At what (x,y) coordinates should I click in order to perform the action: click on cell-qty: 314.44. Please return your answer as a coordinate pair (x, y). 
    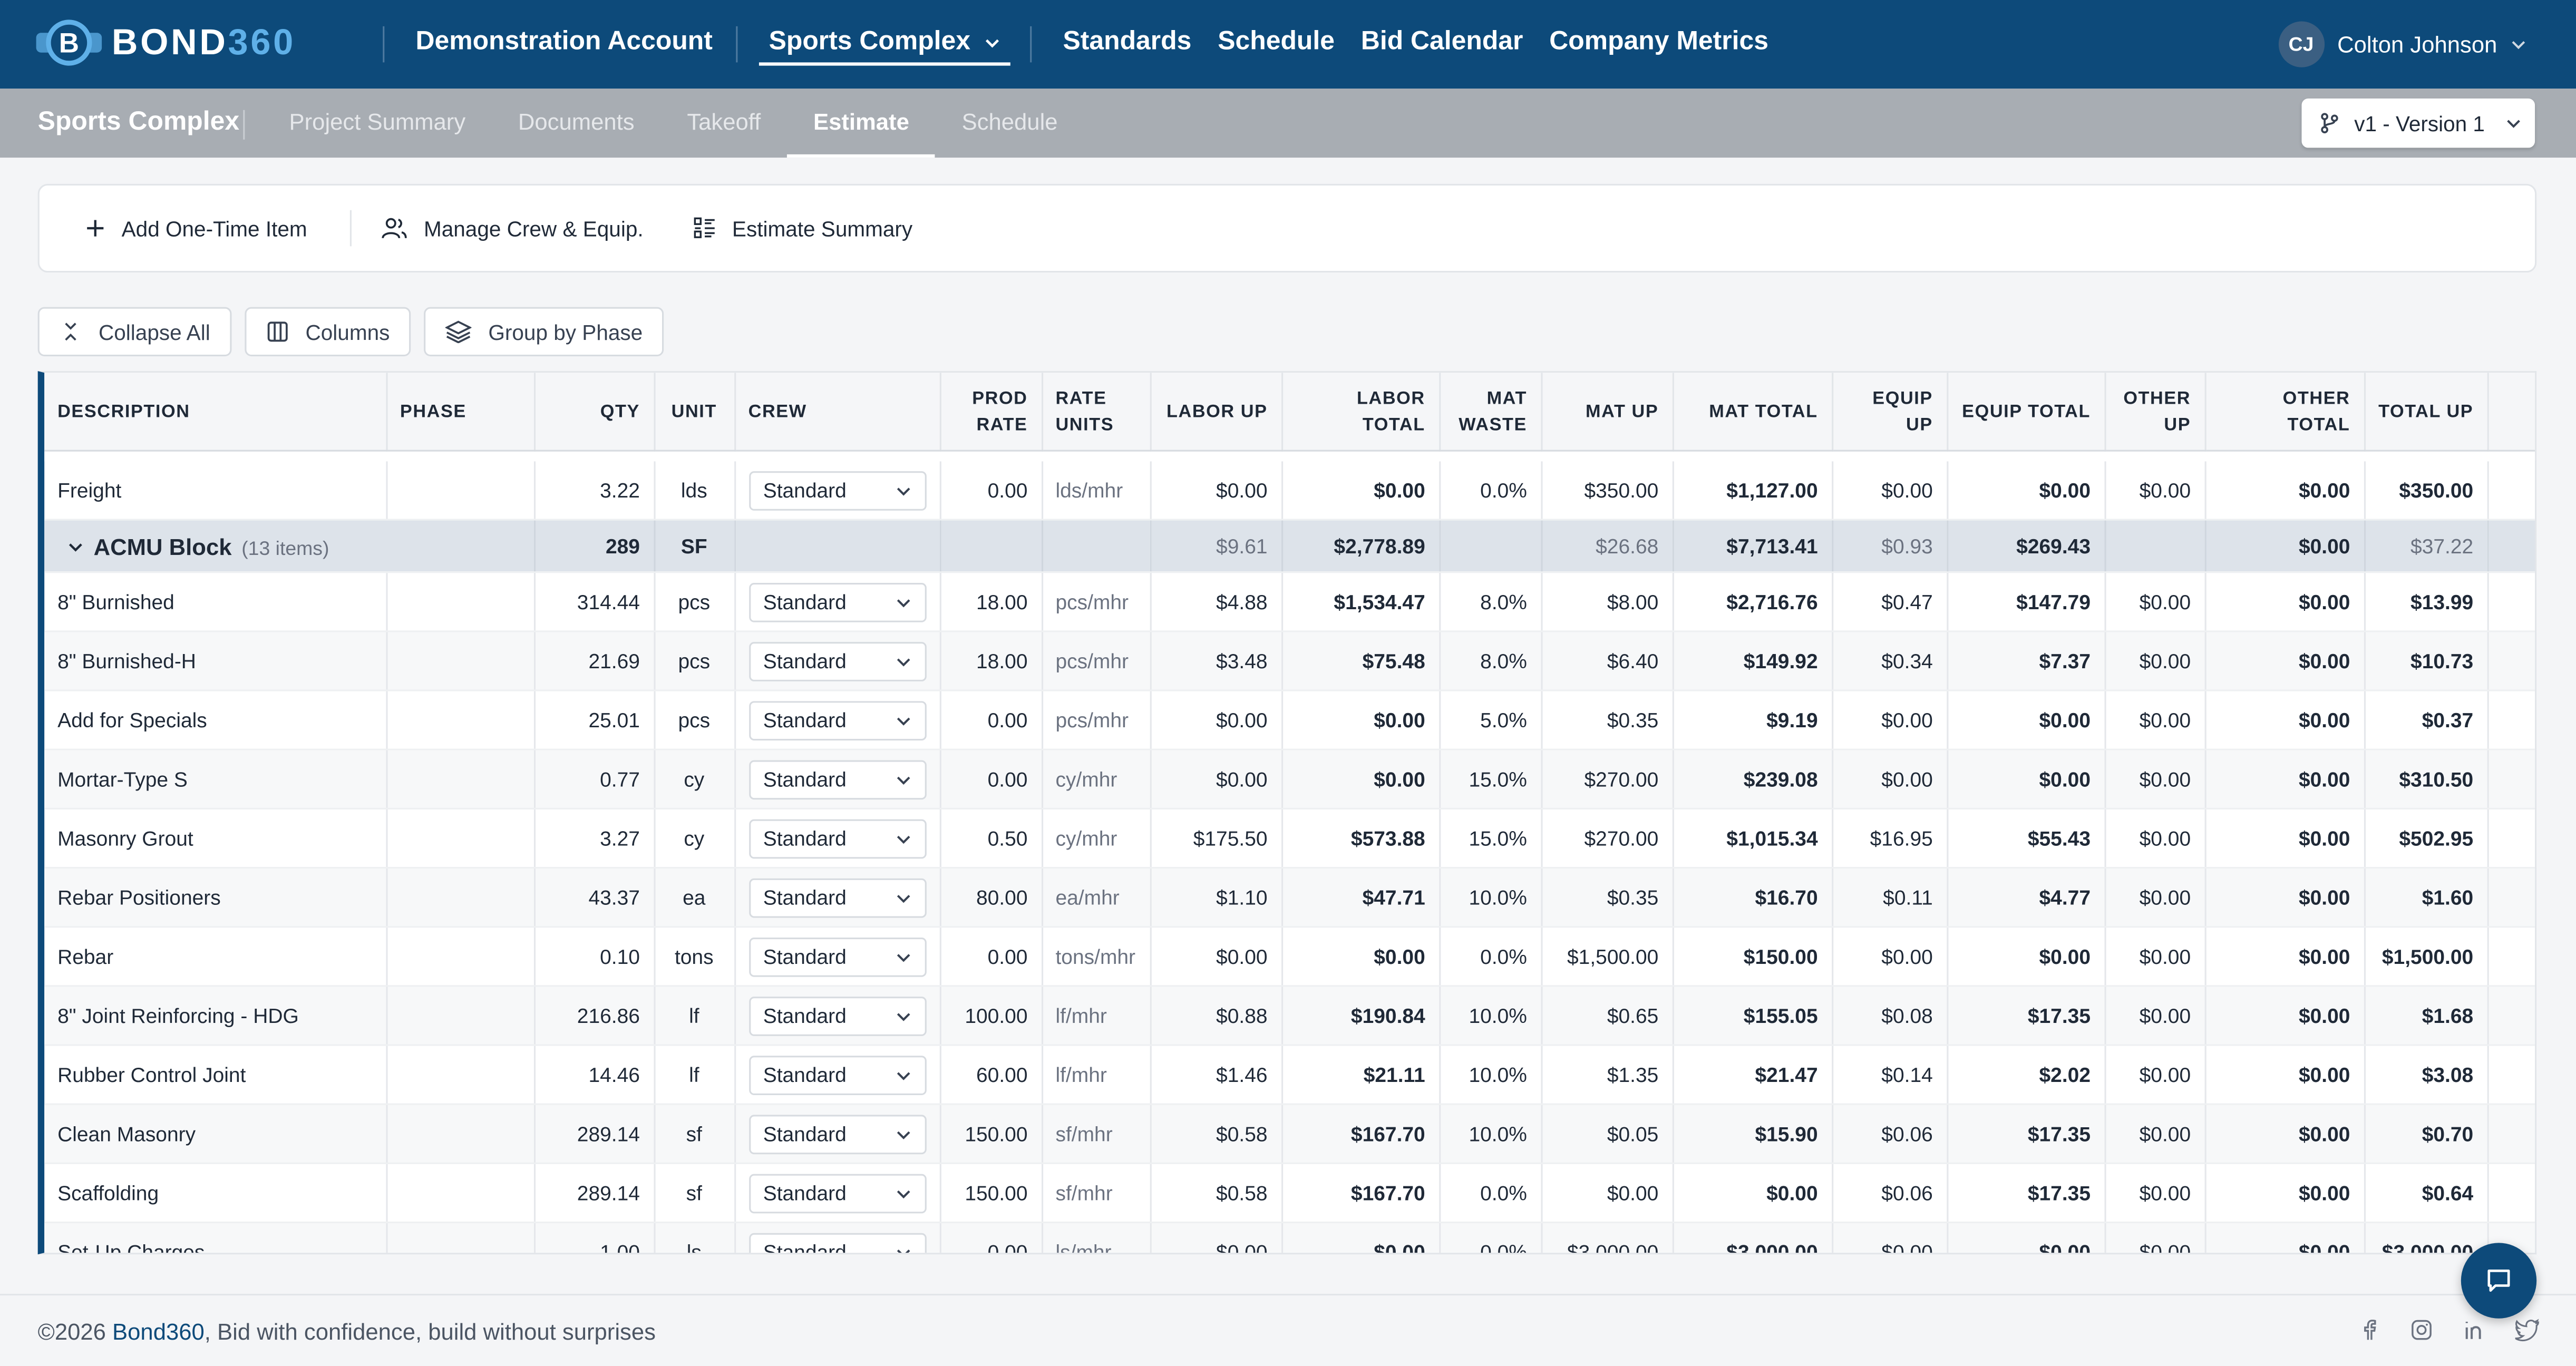
    Looking at the image, I should click on (594, 602).